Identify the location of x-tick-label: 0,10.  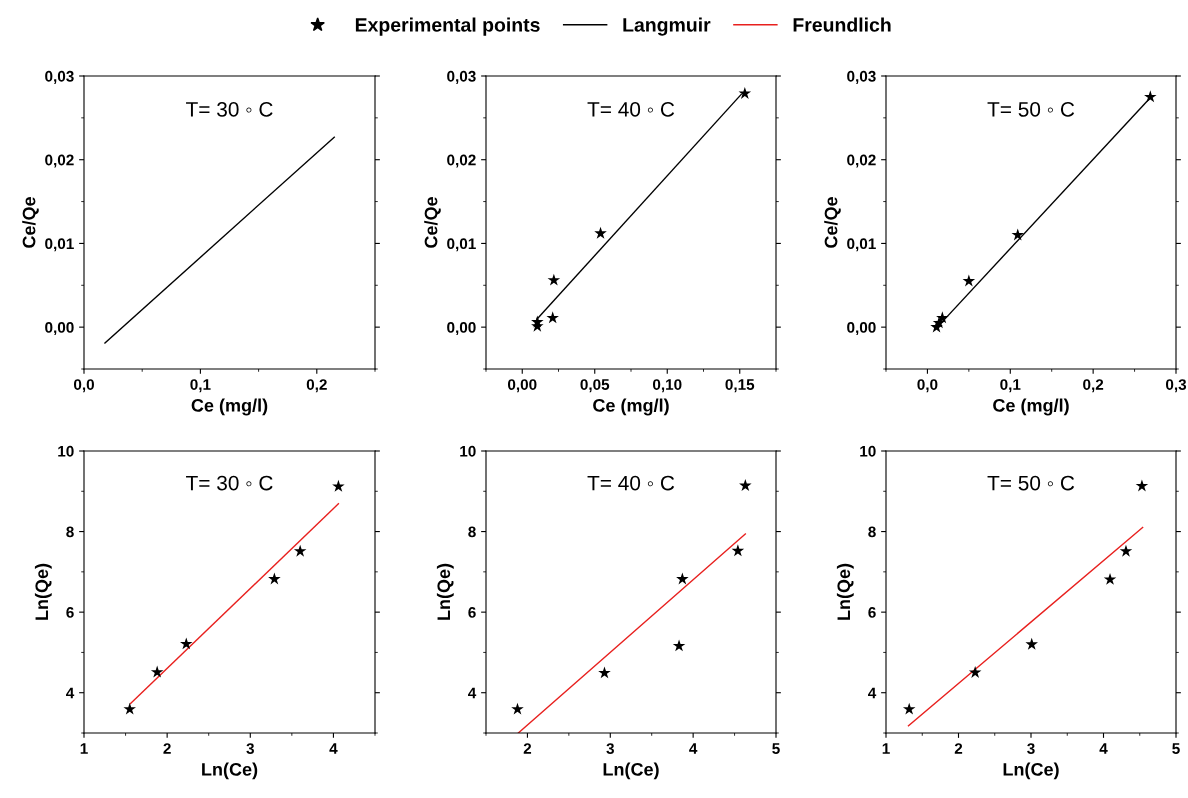
(667, 386).